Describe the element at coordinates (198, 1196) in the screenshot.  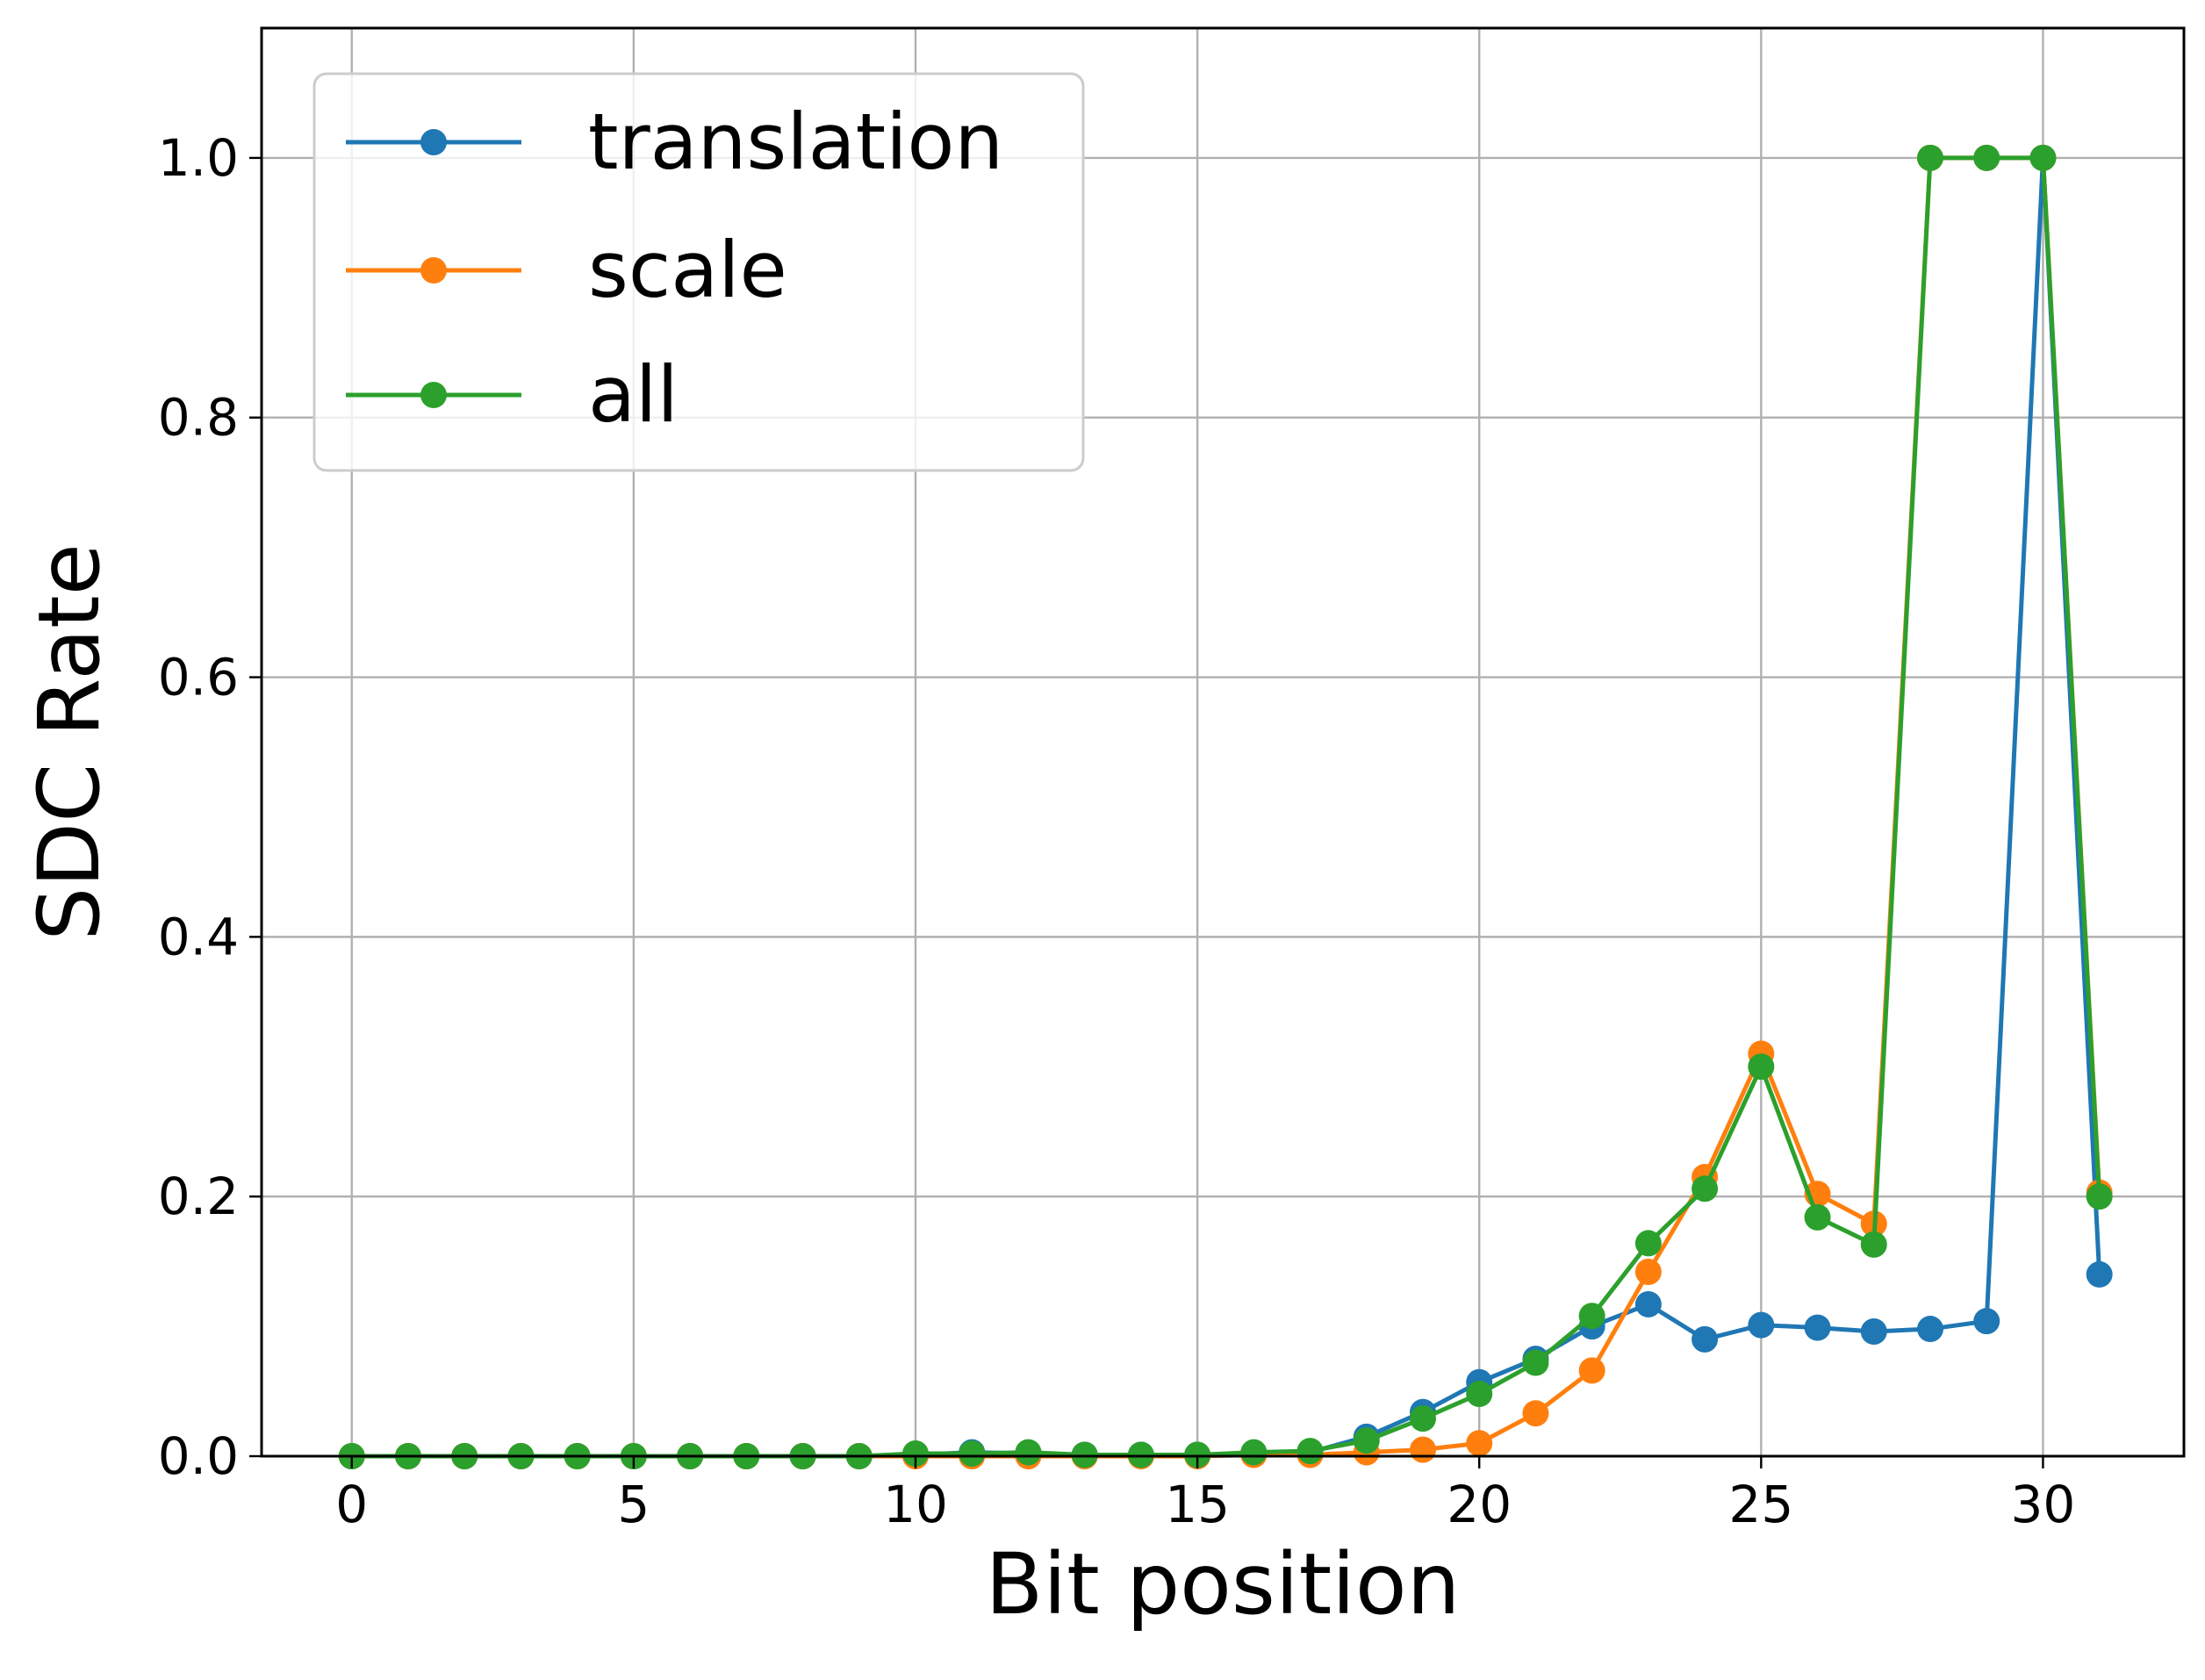
I see `y-tick-label: 0.2` at that location.